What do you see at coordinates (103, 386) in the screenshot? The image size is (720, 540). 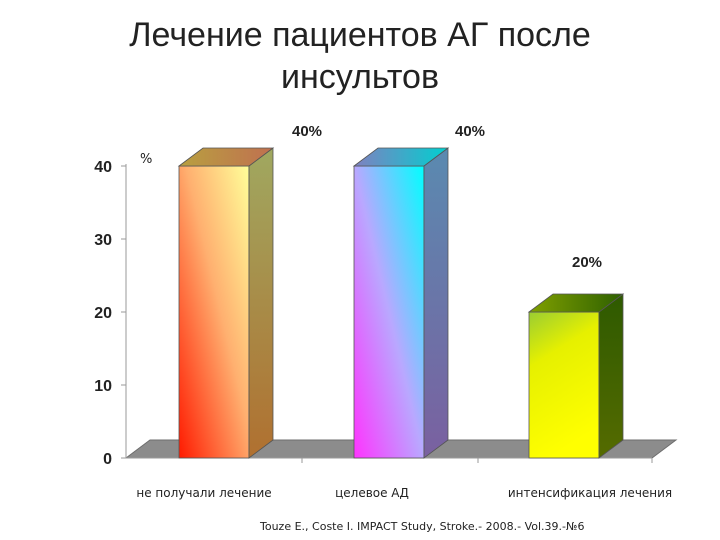 I see `y-tick-label: 10` at bounding box center [103, 386].